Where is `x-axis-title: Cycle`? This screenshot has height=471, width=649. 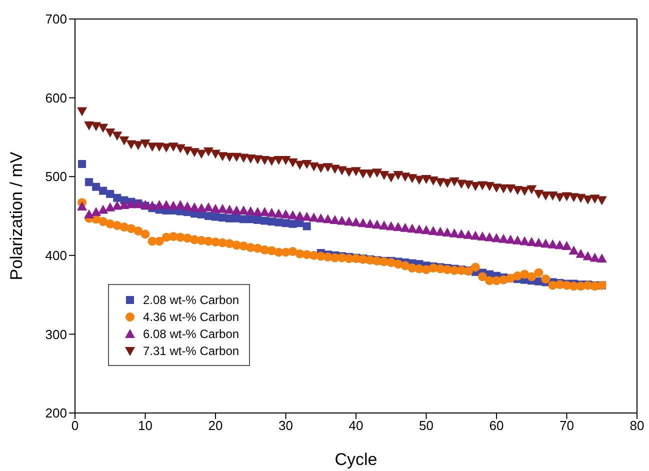
x-axis-title: Cycle is located at coordinates (356, 459).